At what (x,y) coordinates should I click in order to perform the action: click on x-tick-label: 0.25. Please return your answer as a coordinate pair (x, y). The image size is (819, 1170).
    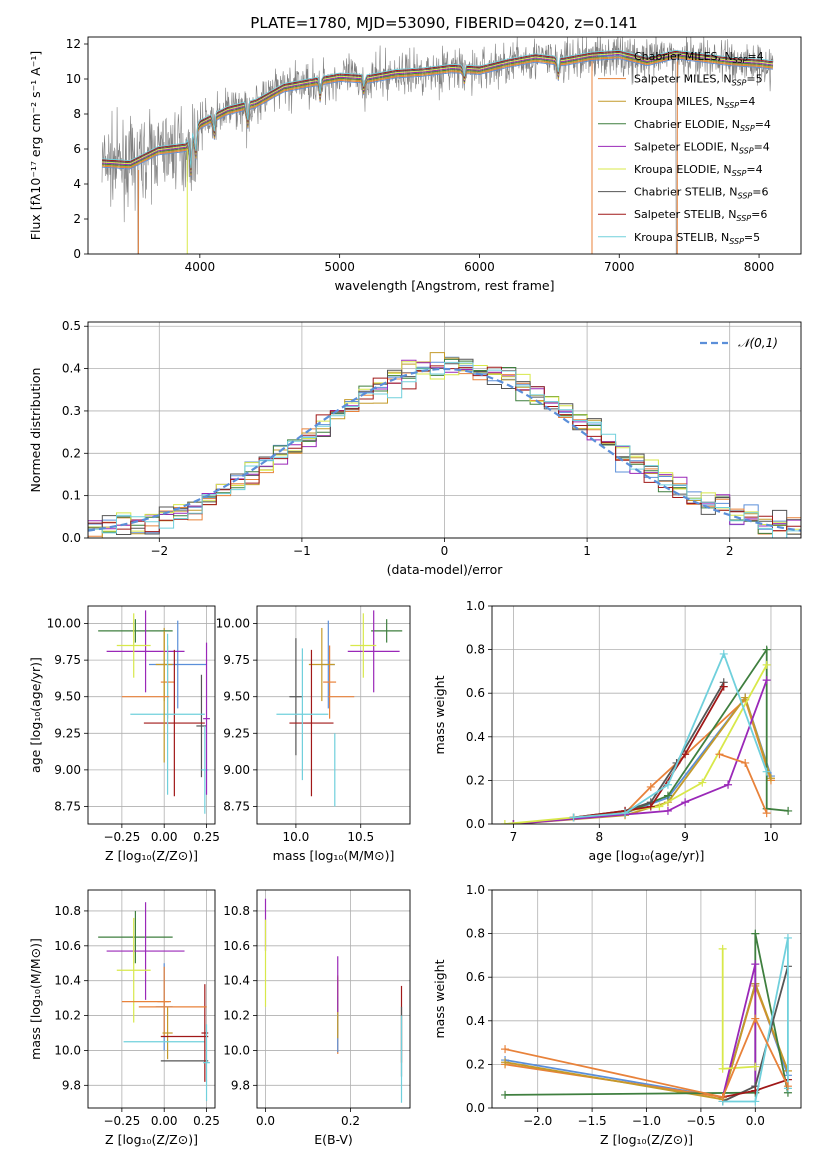
    Looking at the image, I should click on (206, 837).